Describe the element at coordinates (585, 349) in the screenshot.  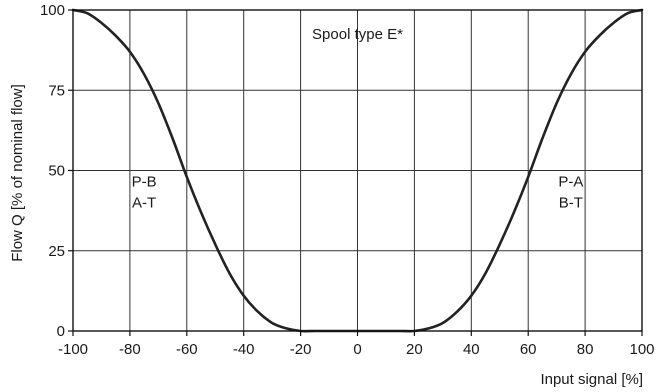
I see `x-tick-label: 80` at that location.